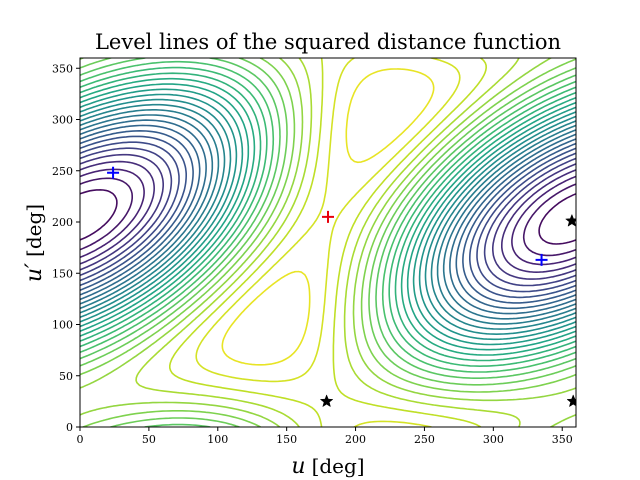 The height and width of the screenshot is (480, 640). What do you see at coordinates (66, 376) in the screenshot?
I see `y-tick-label: 50` at bounding box center [66, 376].